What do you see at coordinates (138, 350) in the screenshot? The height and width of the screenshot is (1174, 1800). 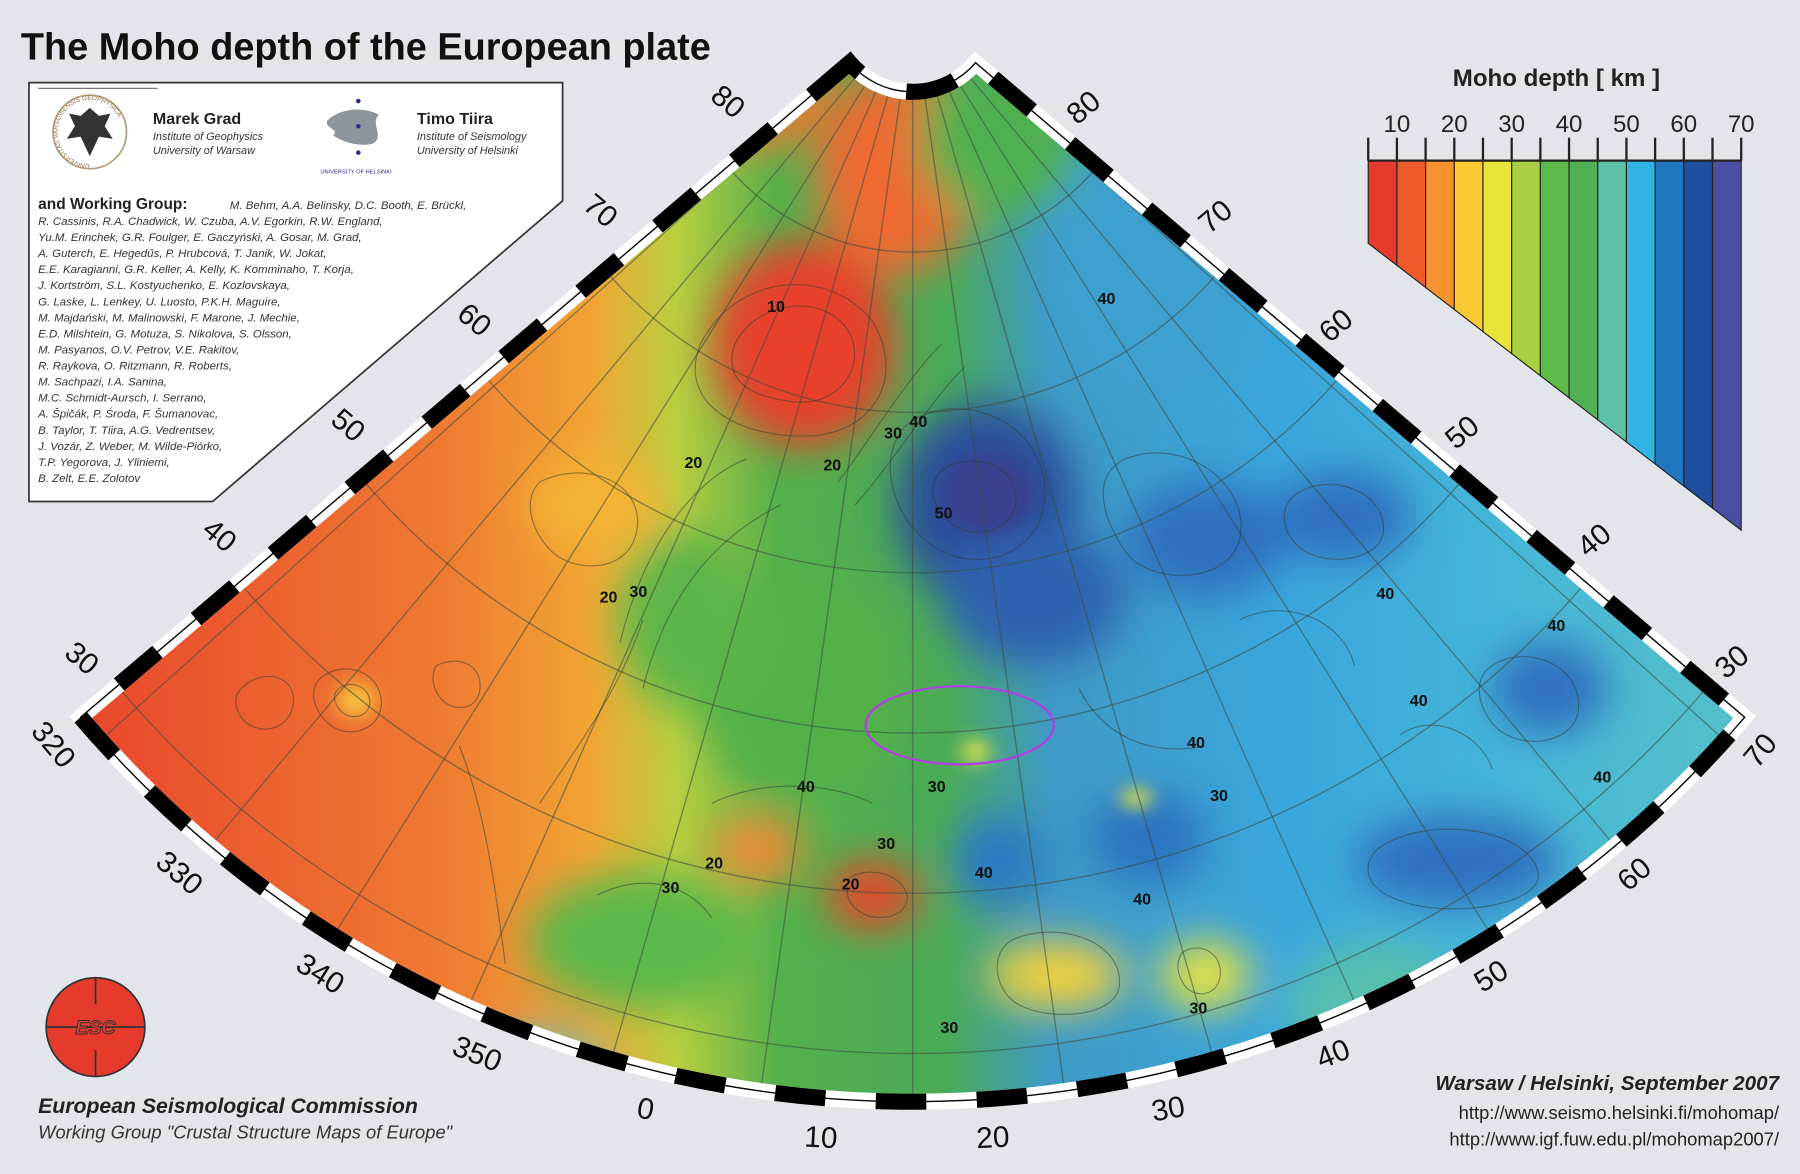 I see `working-group-member-line: M. Pasyanos, O.V. Petrov, V.E. Rakitov,` at bounding box center [138, 350].